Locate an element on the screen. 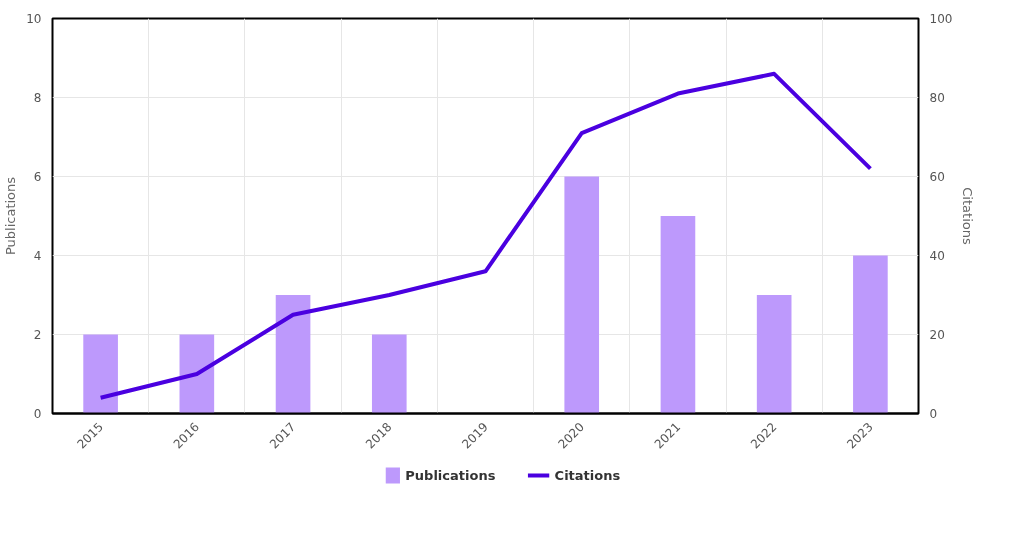  y2-axis-title: Citations is located at coordinates (968, 216).